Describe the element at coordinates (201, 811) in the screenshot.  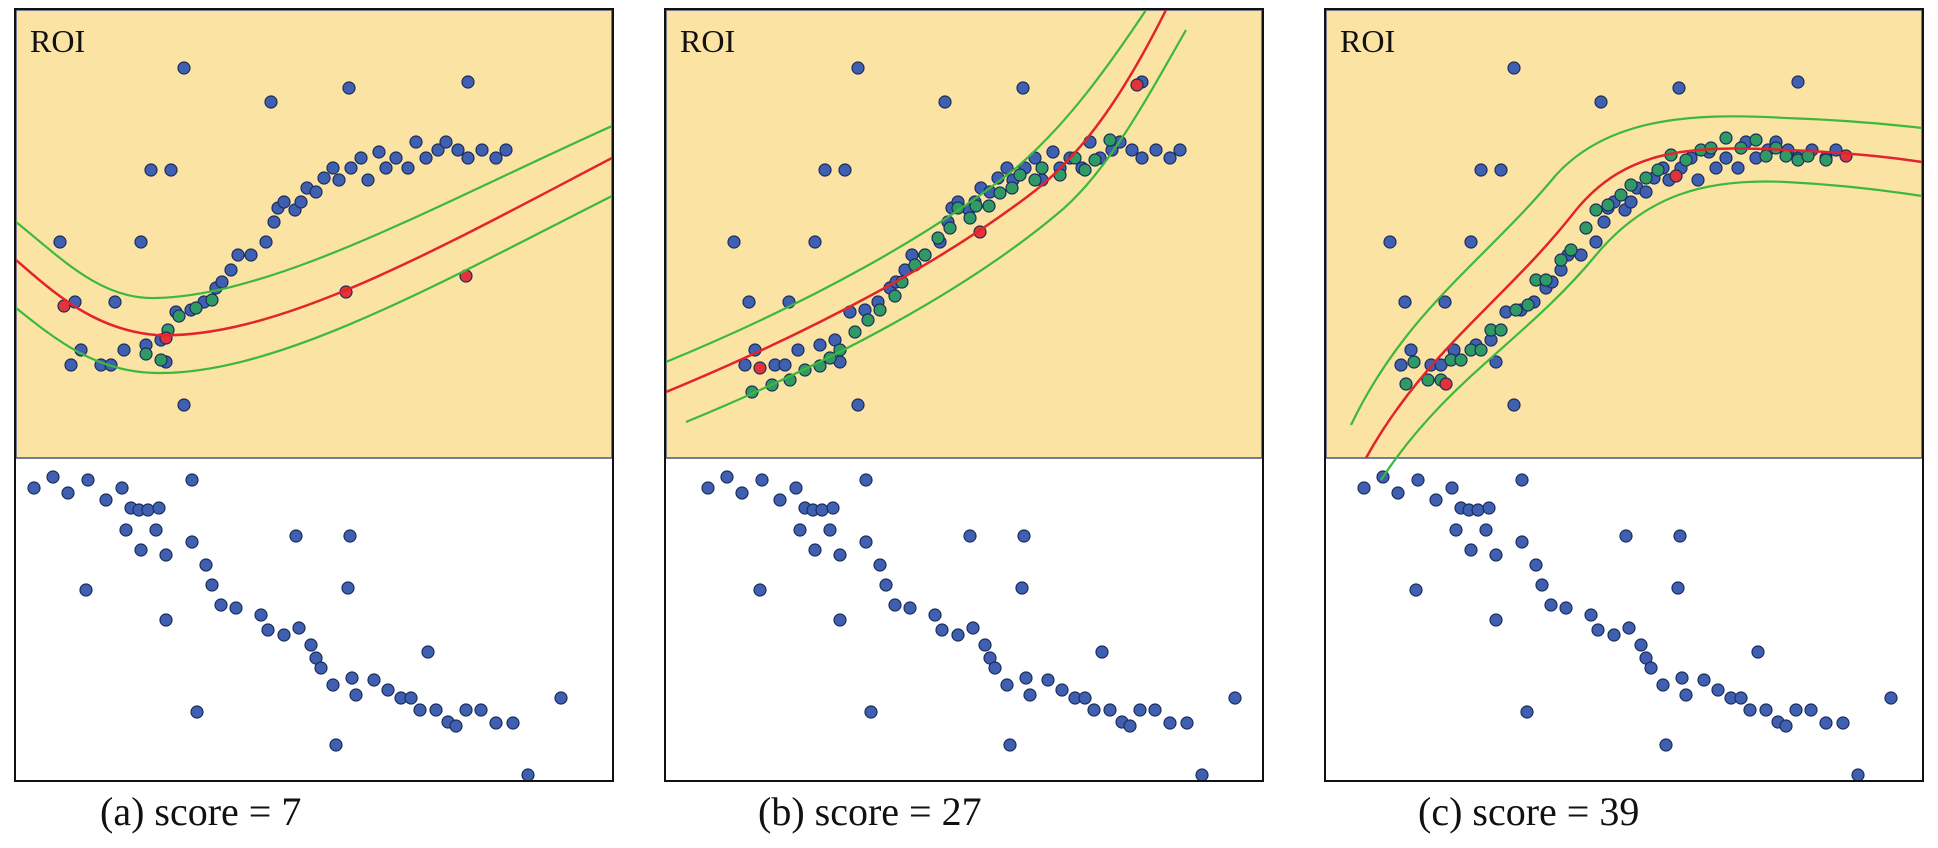
I see `caption-a: (a) score = 7` at that location.